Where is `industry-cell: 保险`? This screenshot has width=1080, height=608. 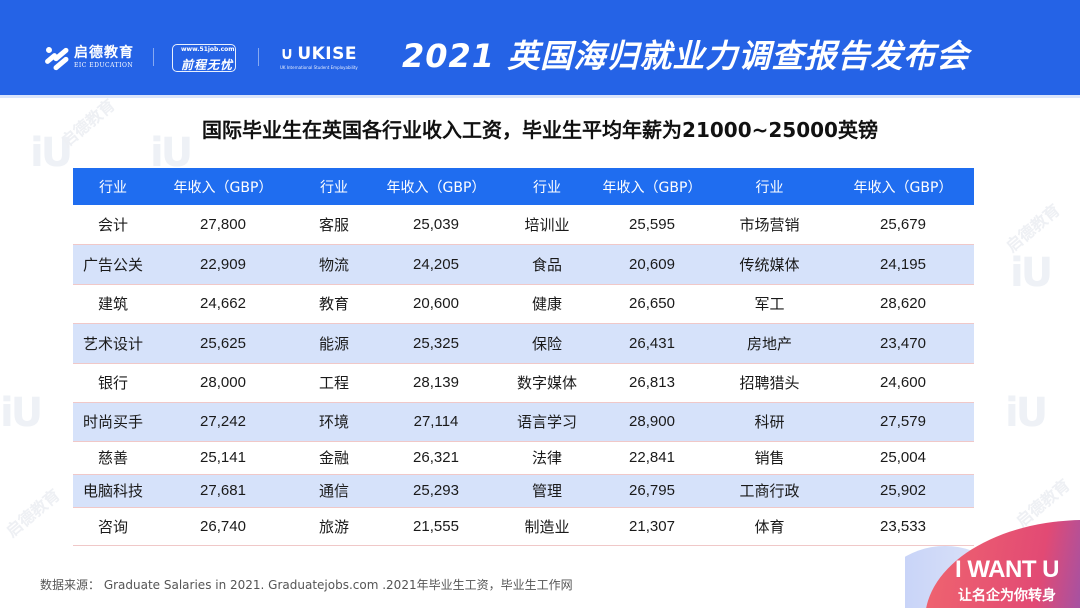 industry-cell: 保险 is located at coordinates (547, 343).